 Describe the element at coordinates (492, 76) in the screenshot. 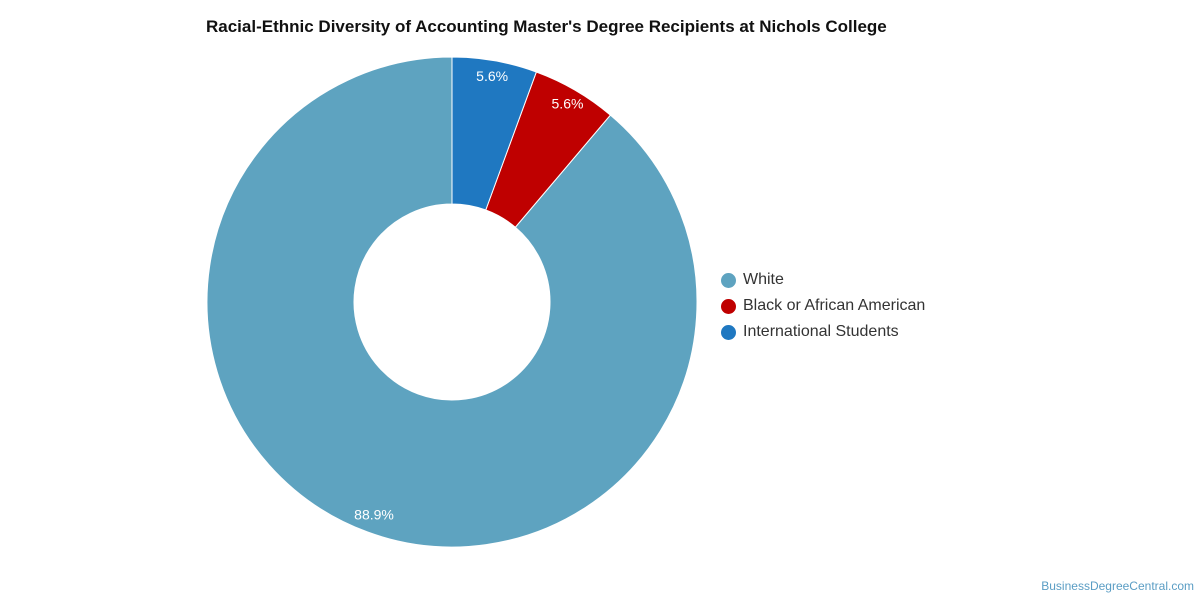

I see `slice-label-international-students: 5.6%` at that location.